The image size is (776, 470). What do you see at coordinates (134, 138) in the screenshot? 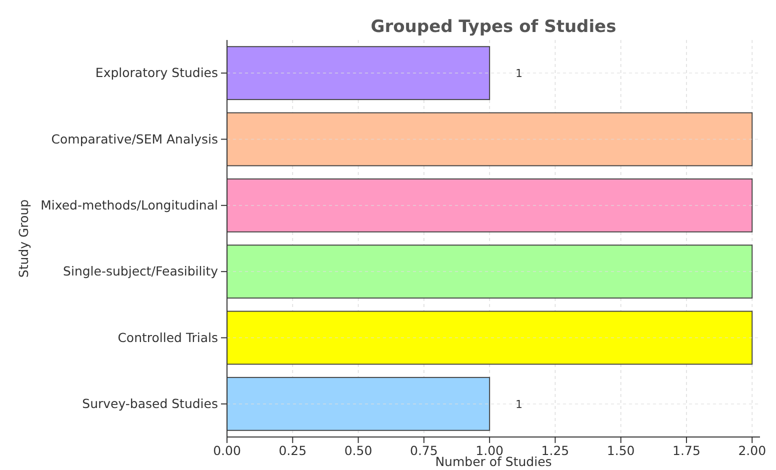
I see `y-tick-label: Comparative/SEM Analysis` at bounding box center [134, 138].